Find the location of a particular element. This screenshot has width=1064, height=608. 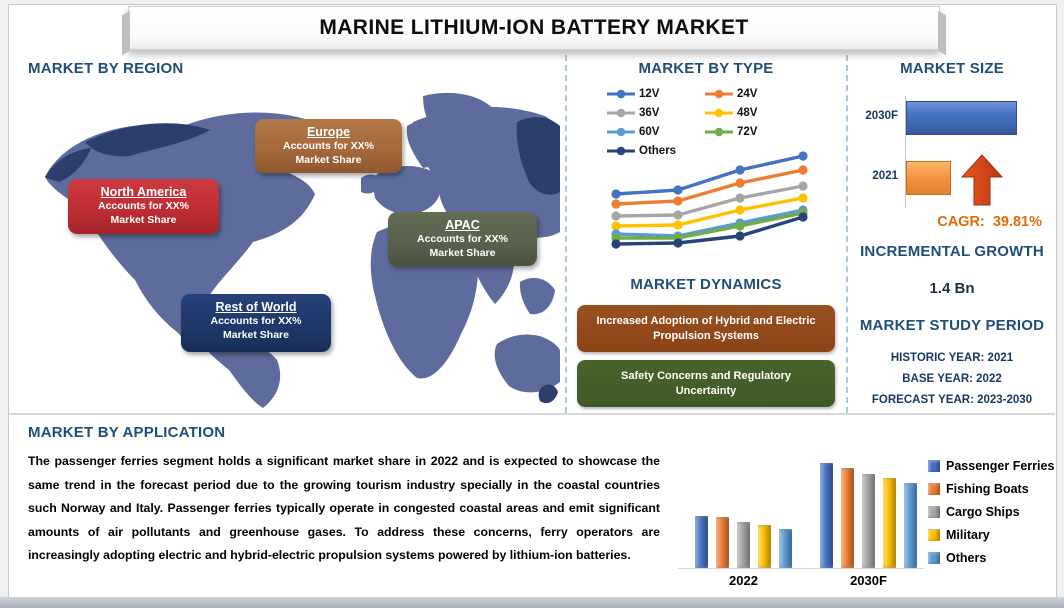

cagr-value: 39.81% is located at coordinates (1017, 222).